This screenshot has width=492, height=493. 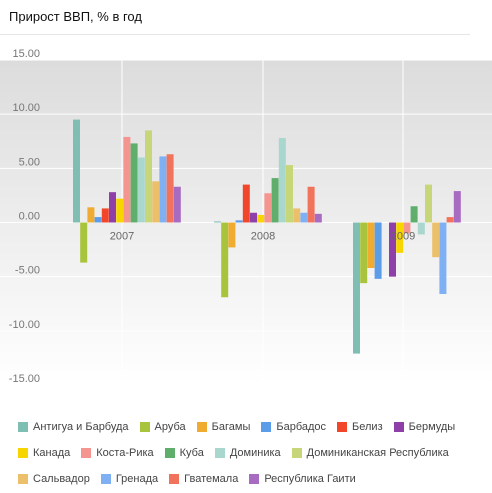 What do you see at coordinates (310, 479) in the screenshot?
I see `legend-label: Республика Гаити` at bounding box center [310, 479].